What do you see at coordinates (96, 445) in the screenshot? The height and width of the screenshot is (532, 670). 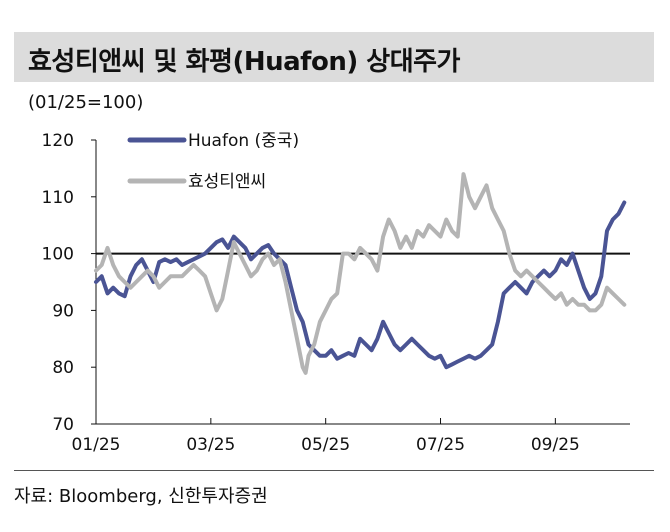 I see `x-tick-label: 01/25` at bounding box center [96, 445].